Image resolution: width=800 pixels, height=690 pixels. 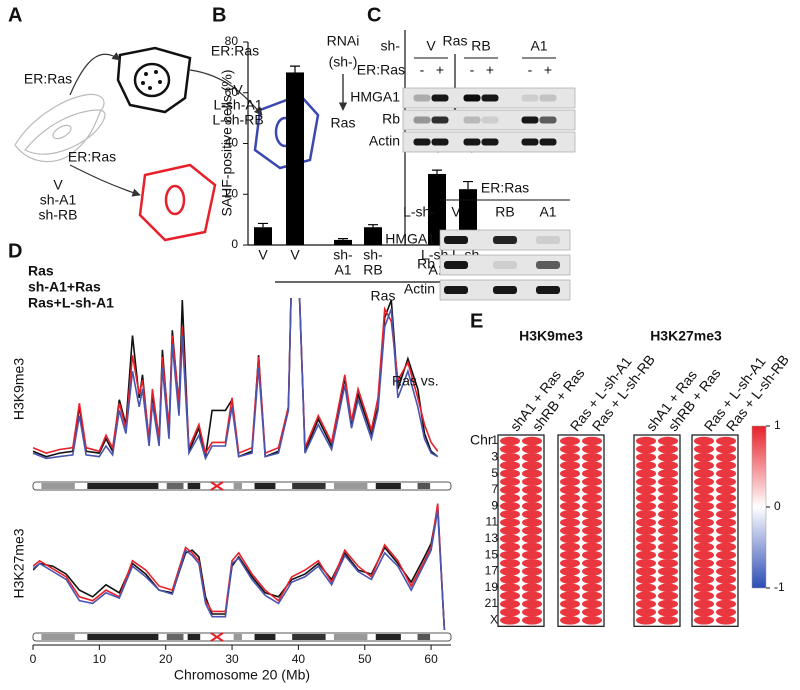 I want to click on panel-label: D, so click(x=15, y=251).